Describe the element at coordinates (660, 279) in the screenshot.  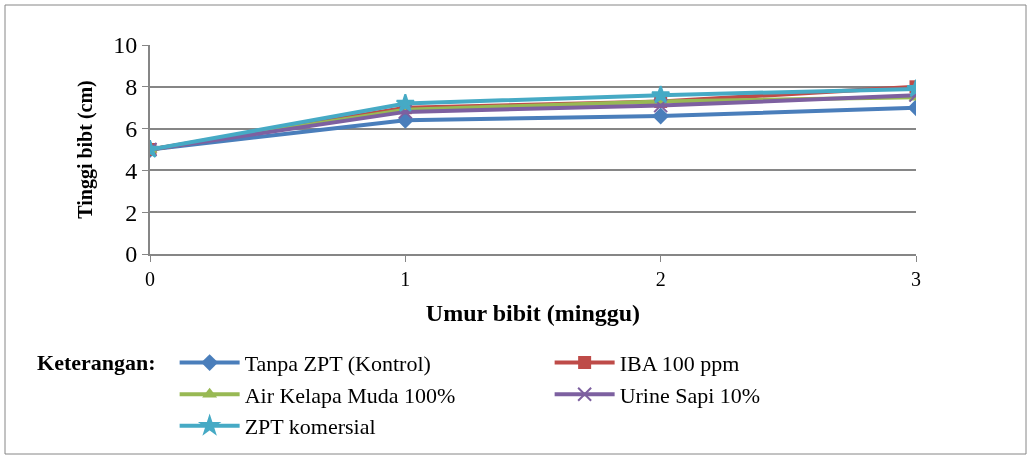
I see `x-tick-label: 2` at that location.